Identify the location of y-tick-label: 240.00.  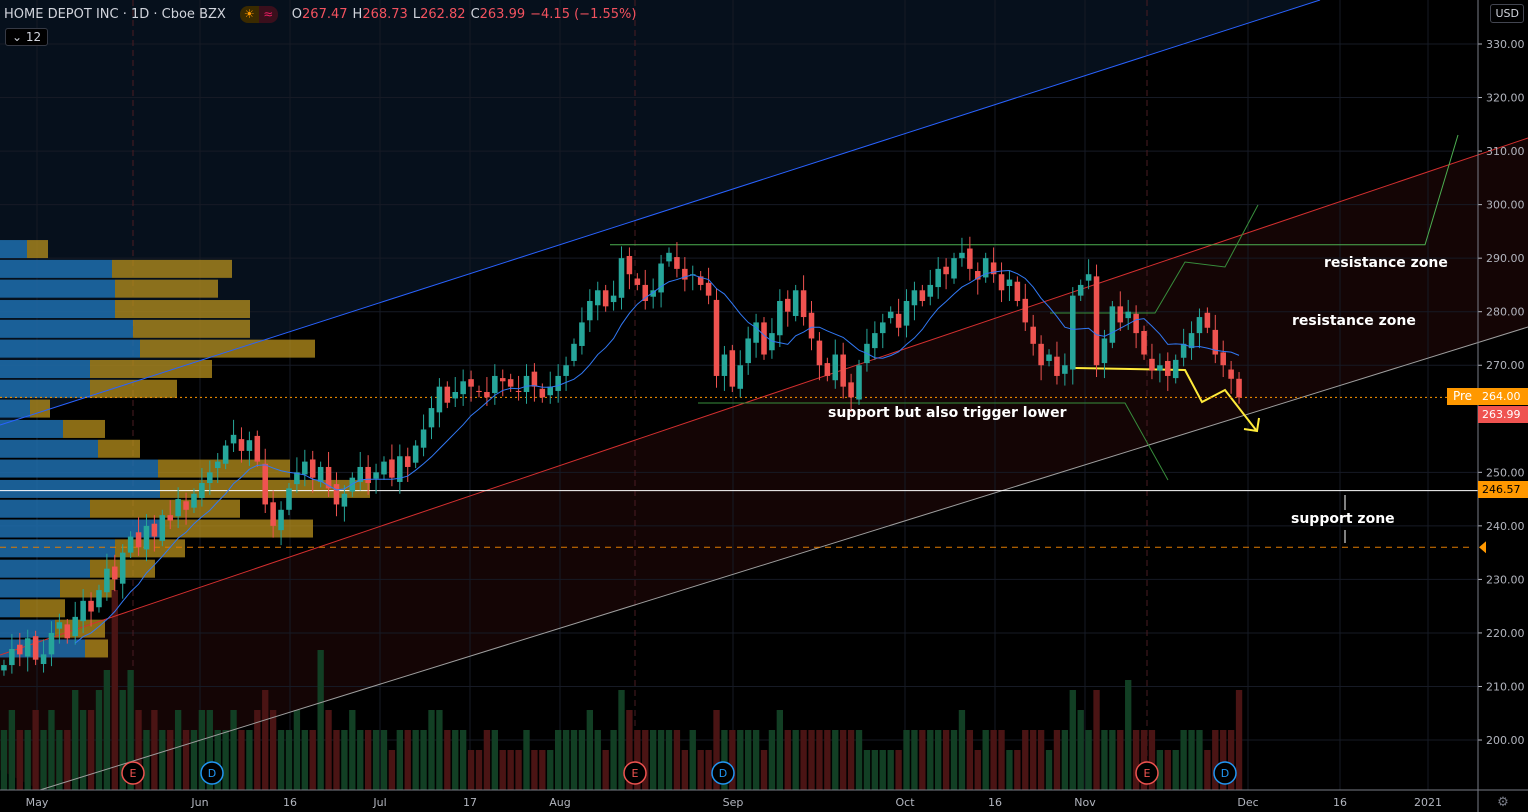
(1505, 526).